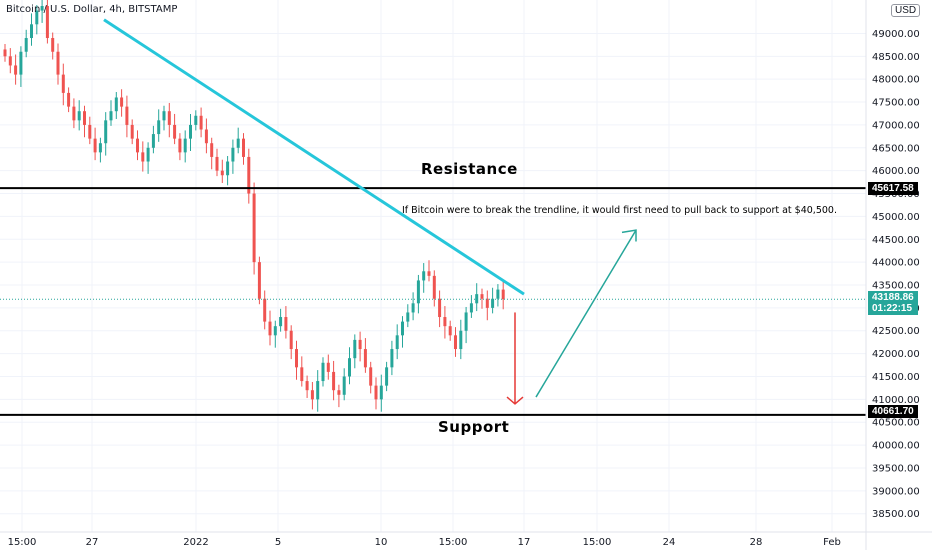  I want to click on y-tick-label: 49000.00, so click(896, 34).